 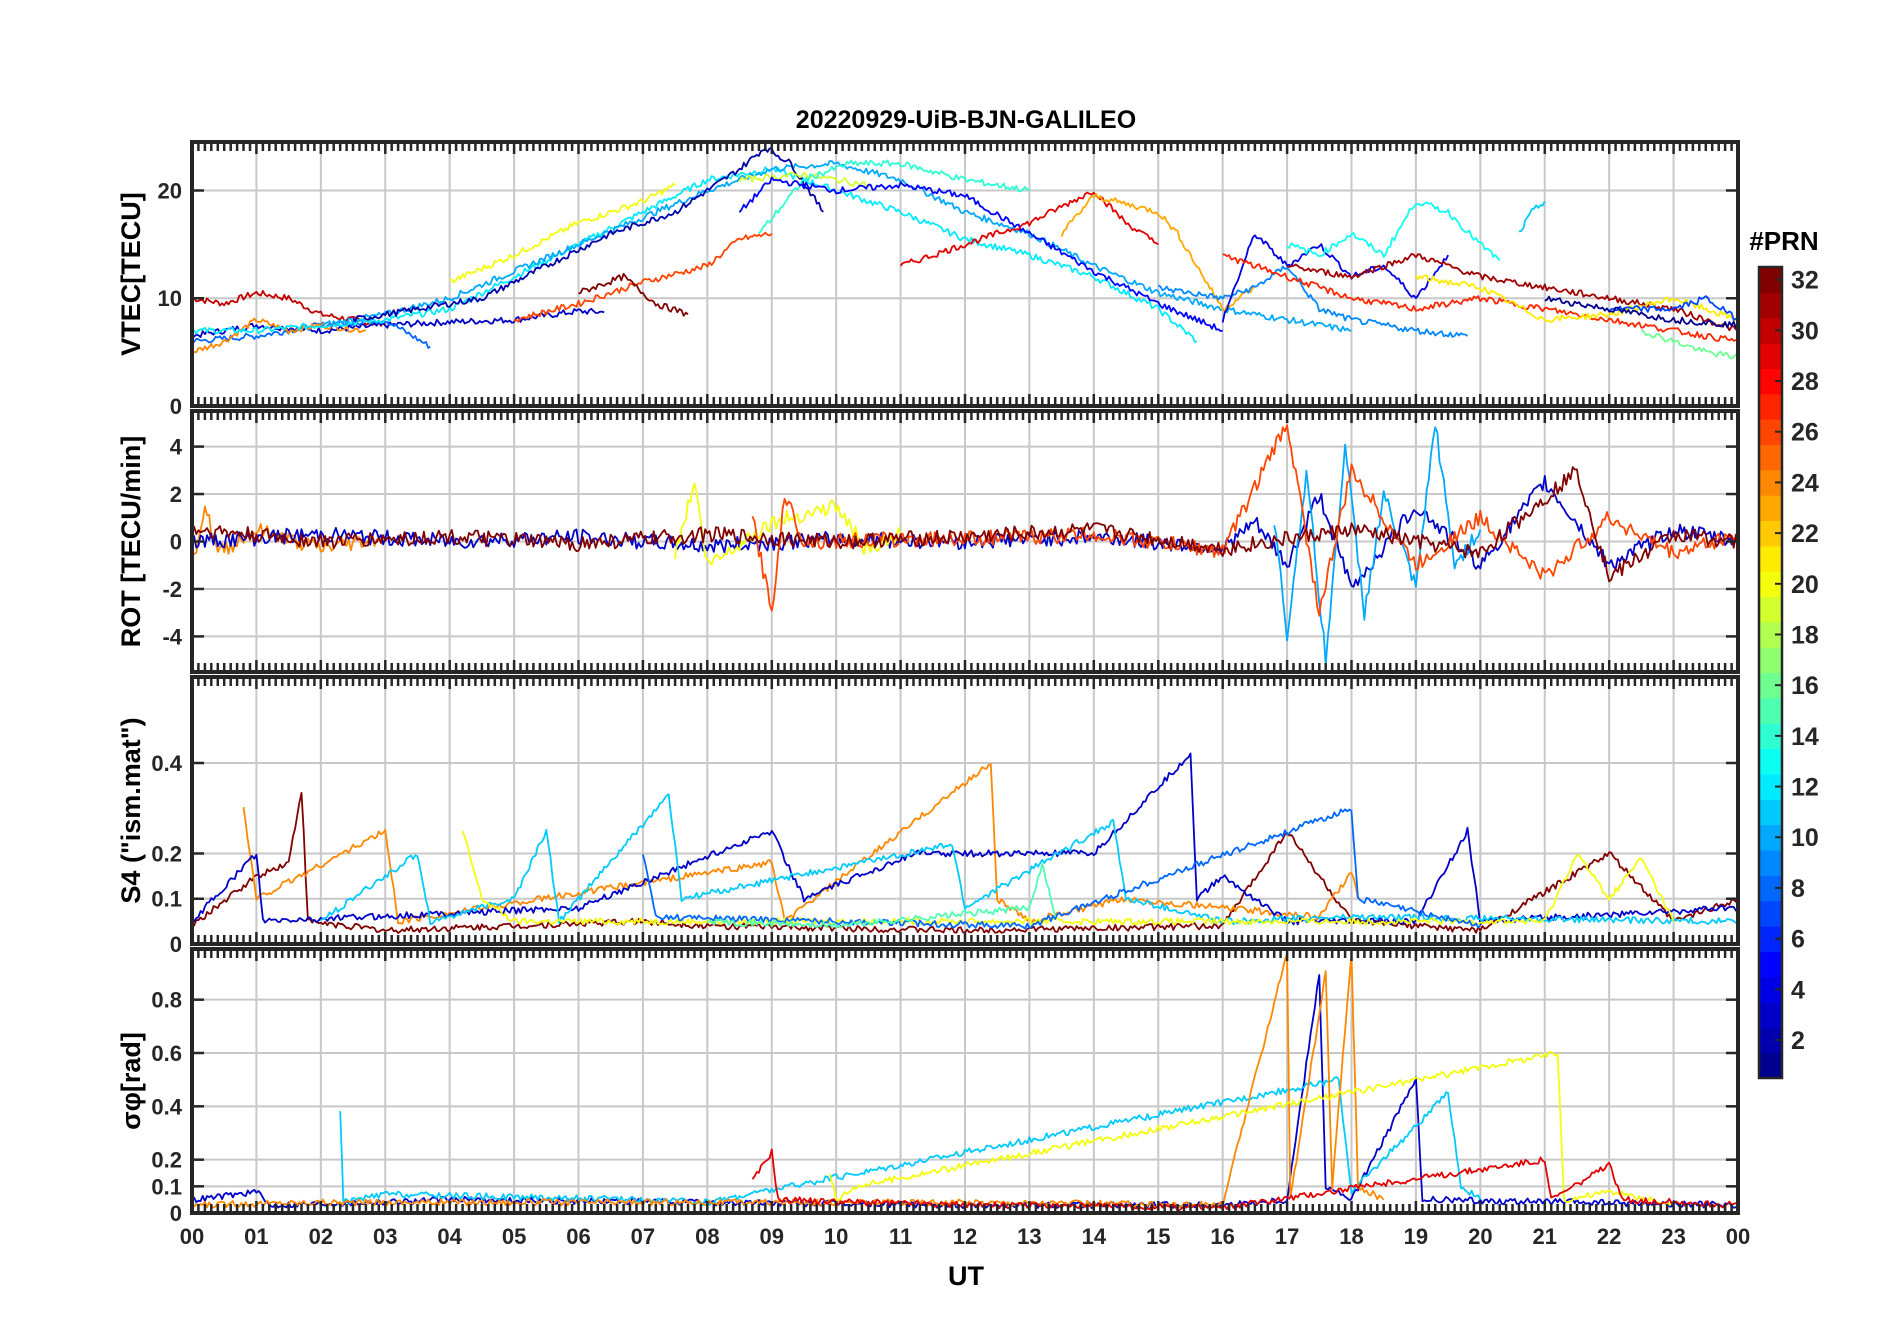 I want to click on x-tick-label-7: 07, so click(x=643, y=1236).